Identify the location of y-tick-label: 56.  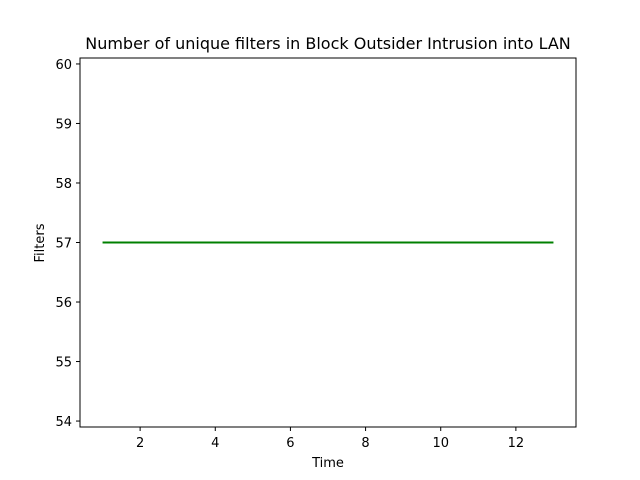
(63, 303).